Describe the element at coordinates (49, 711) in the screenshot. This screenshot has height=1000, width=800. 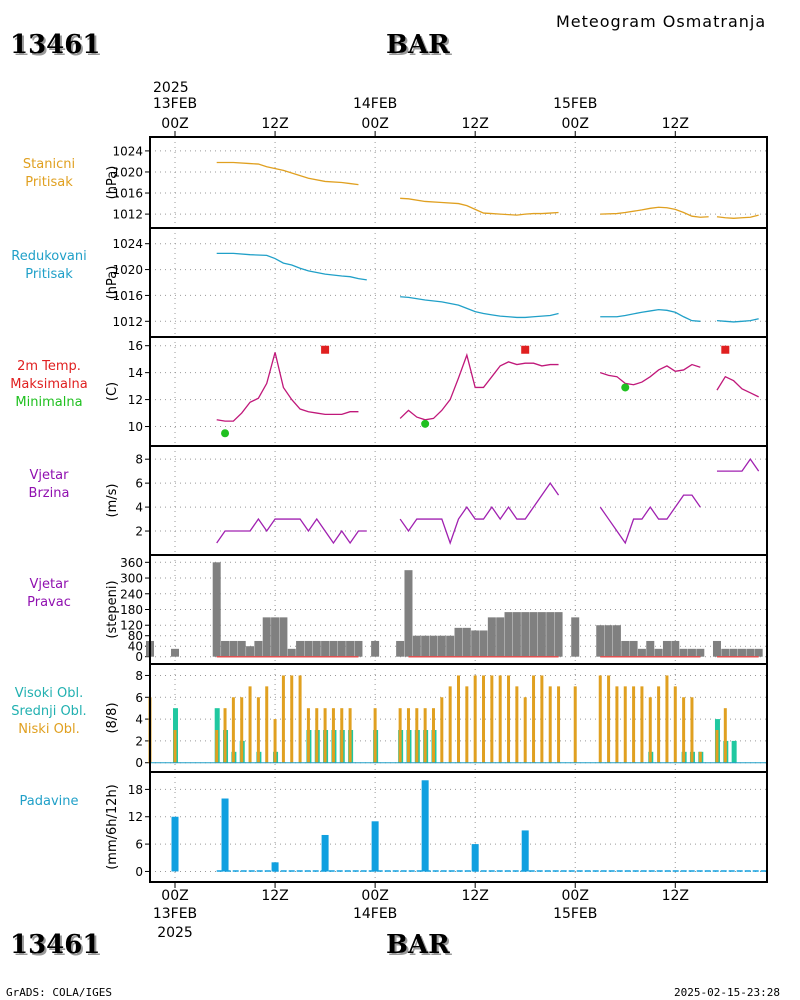
I see `panel-label-line: Srednji Obl.` at that location.